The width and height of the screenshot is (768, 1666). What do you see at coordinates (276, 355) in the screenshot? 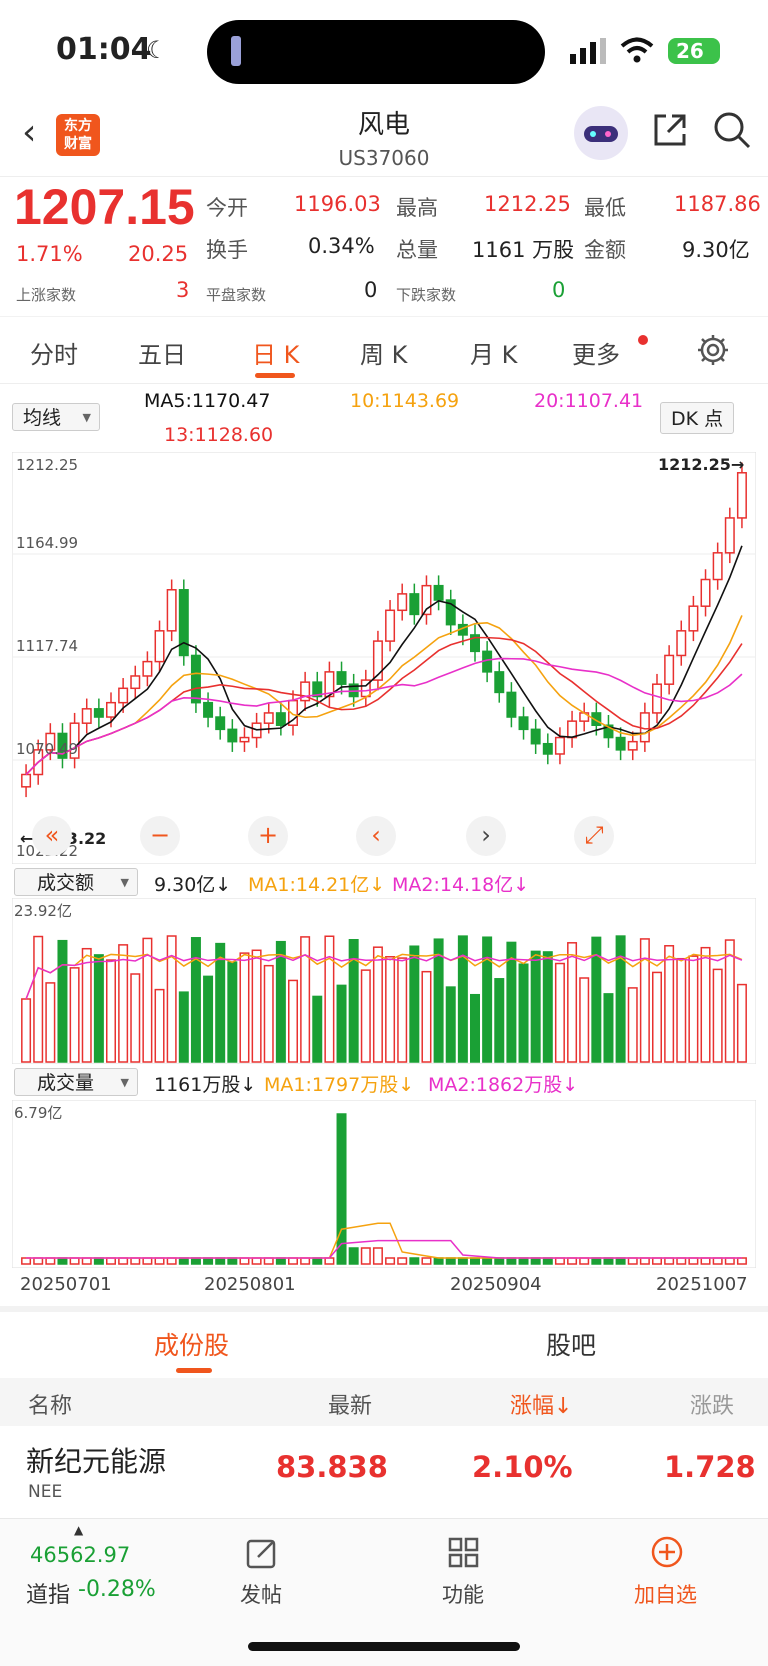
I see `tab-daily-k: 日 K` at bounding box center [276, 355].